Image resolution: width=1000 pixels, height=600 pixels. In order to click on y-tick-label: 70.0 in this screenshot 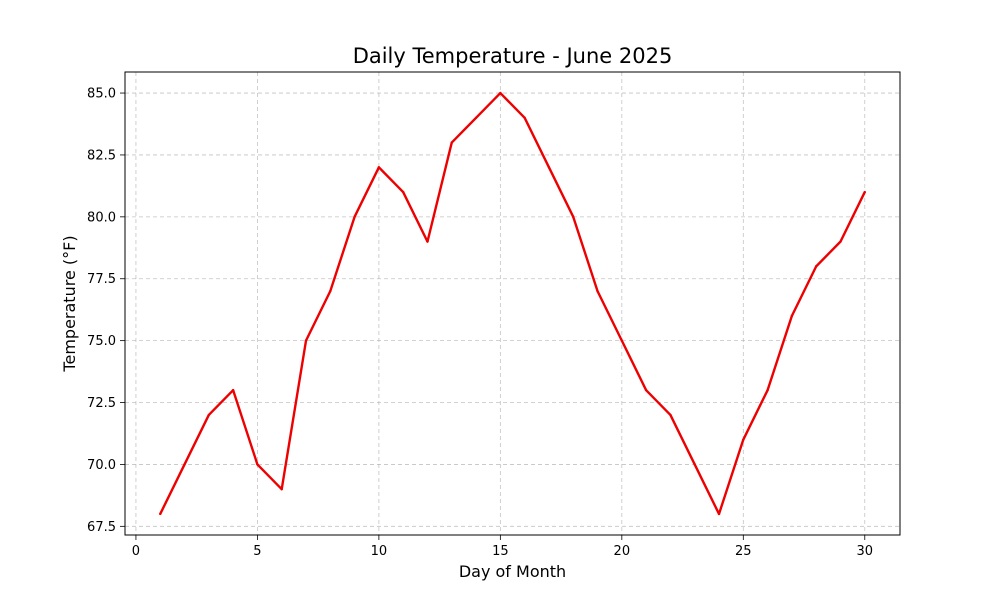, I will do `click(101, 465)`.